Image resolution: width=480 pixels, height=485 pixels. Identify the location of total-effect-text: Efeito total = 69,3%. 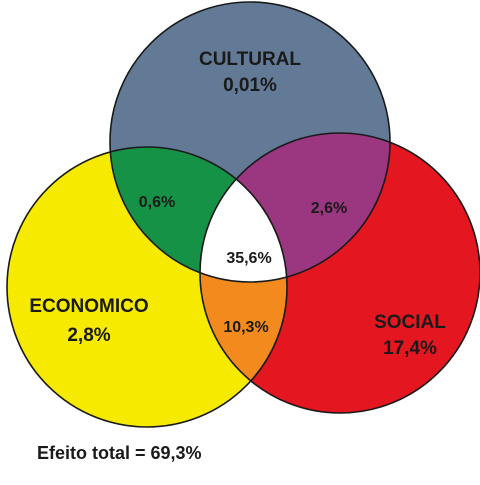
(119, 453).